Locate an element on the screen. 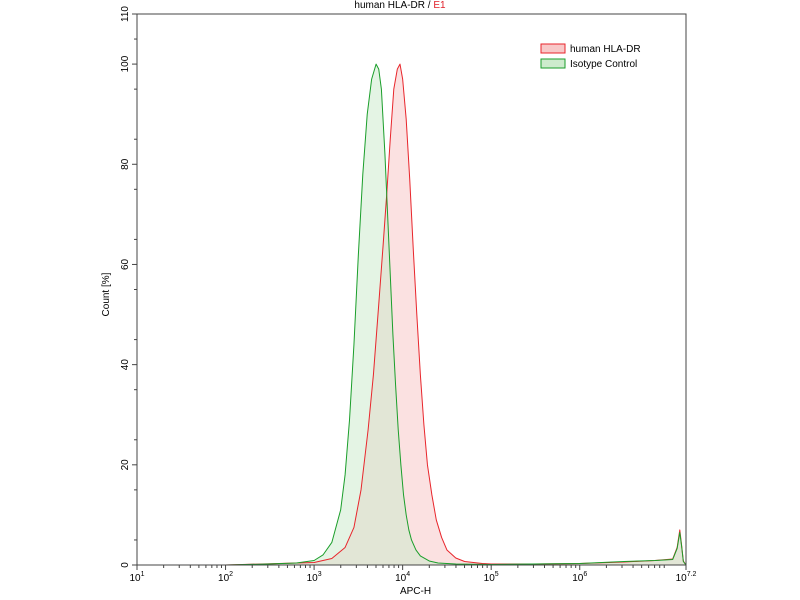 This screenshot has width=800, height=600. x-tick-label-6: 107.2 is located at coordinates (686, 577).